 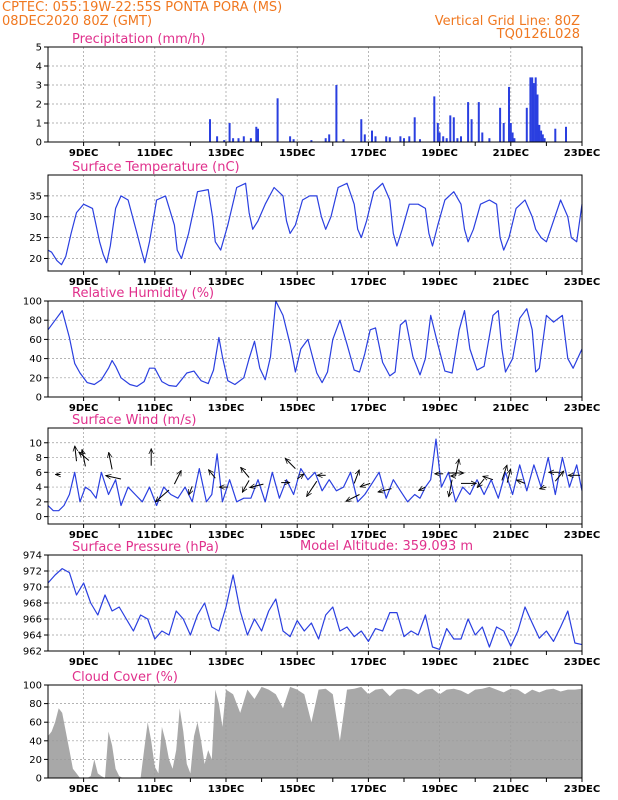 I want to click on y-tick-label: 5, so click(x=39, y=48).